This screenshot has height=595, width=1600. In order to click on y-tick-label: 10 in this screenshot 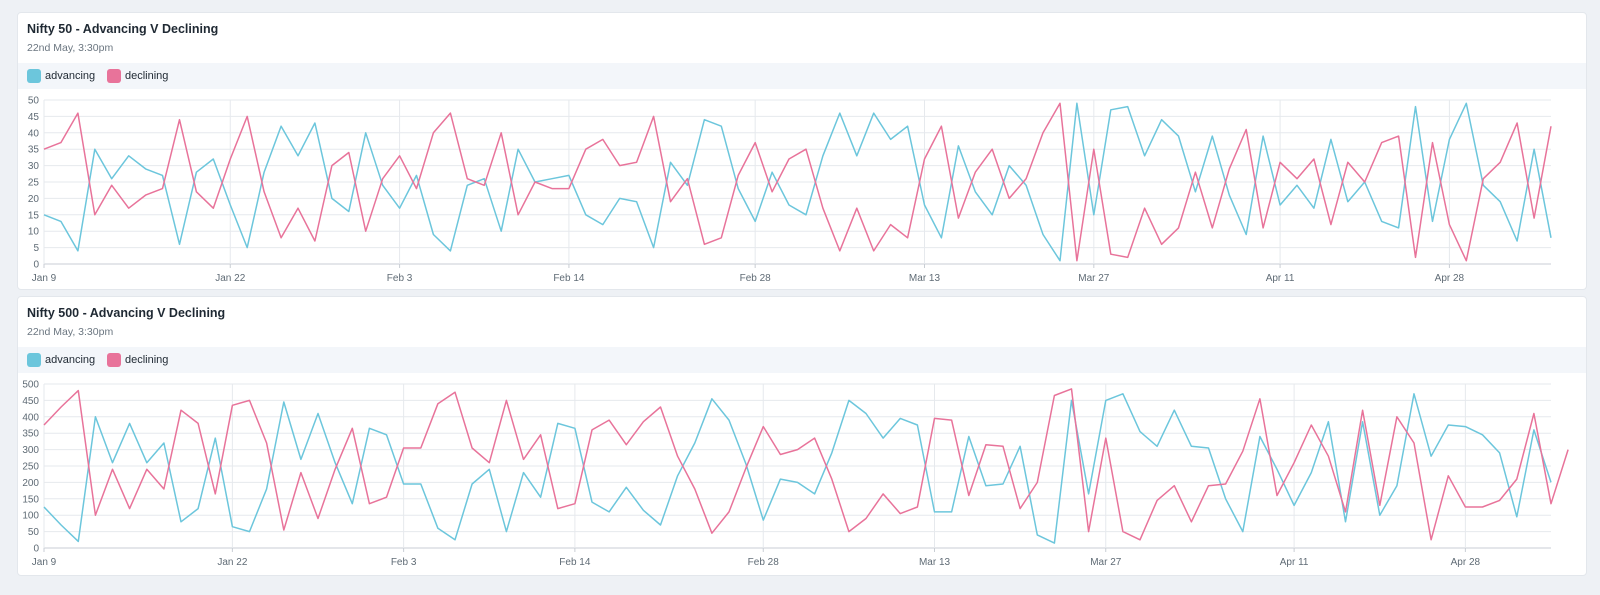, I will do `click(34, 232)`.